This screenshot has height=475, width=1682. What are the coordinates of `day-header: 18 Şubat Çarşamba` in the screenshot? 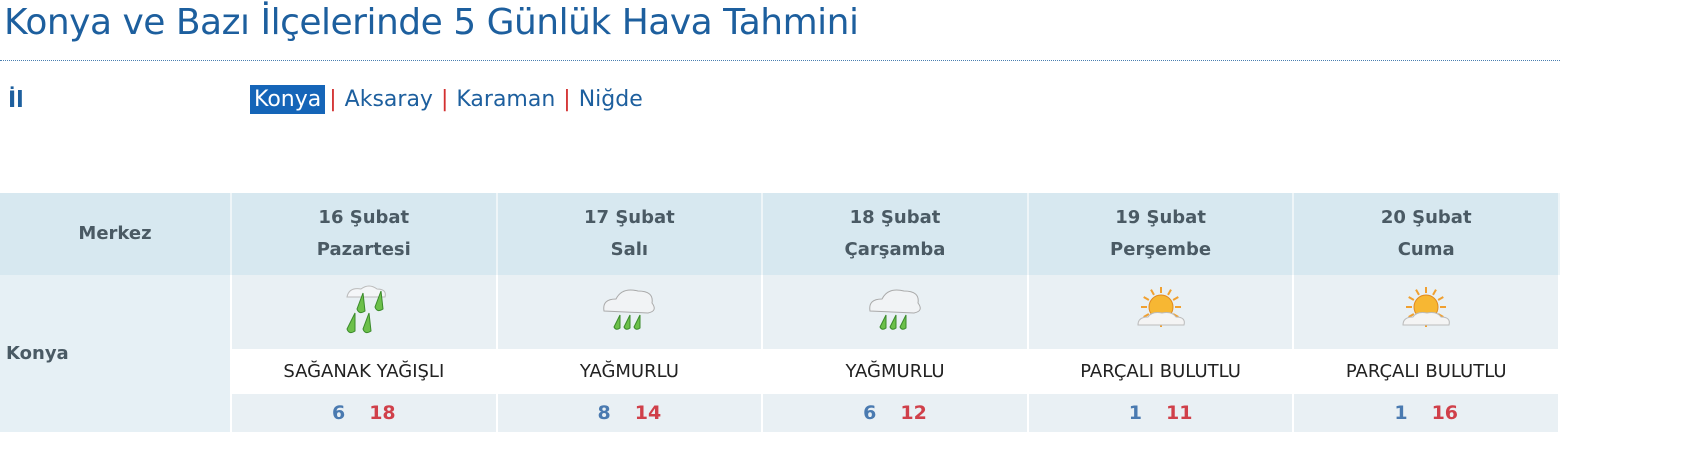 It's located at (895, 234).